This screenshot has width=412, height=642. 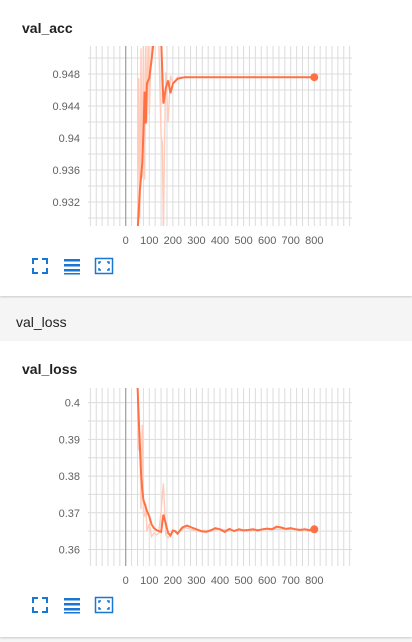 What do you see at coordinates (69, 477) in the screenshot?
I see `y-tick-label: 0.38` at bounding box center [69, 477].